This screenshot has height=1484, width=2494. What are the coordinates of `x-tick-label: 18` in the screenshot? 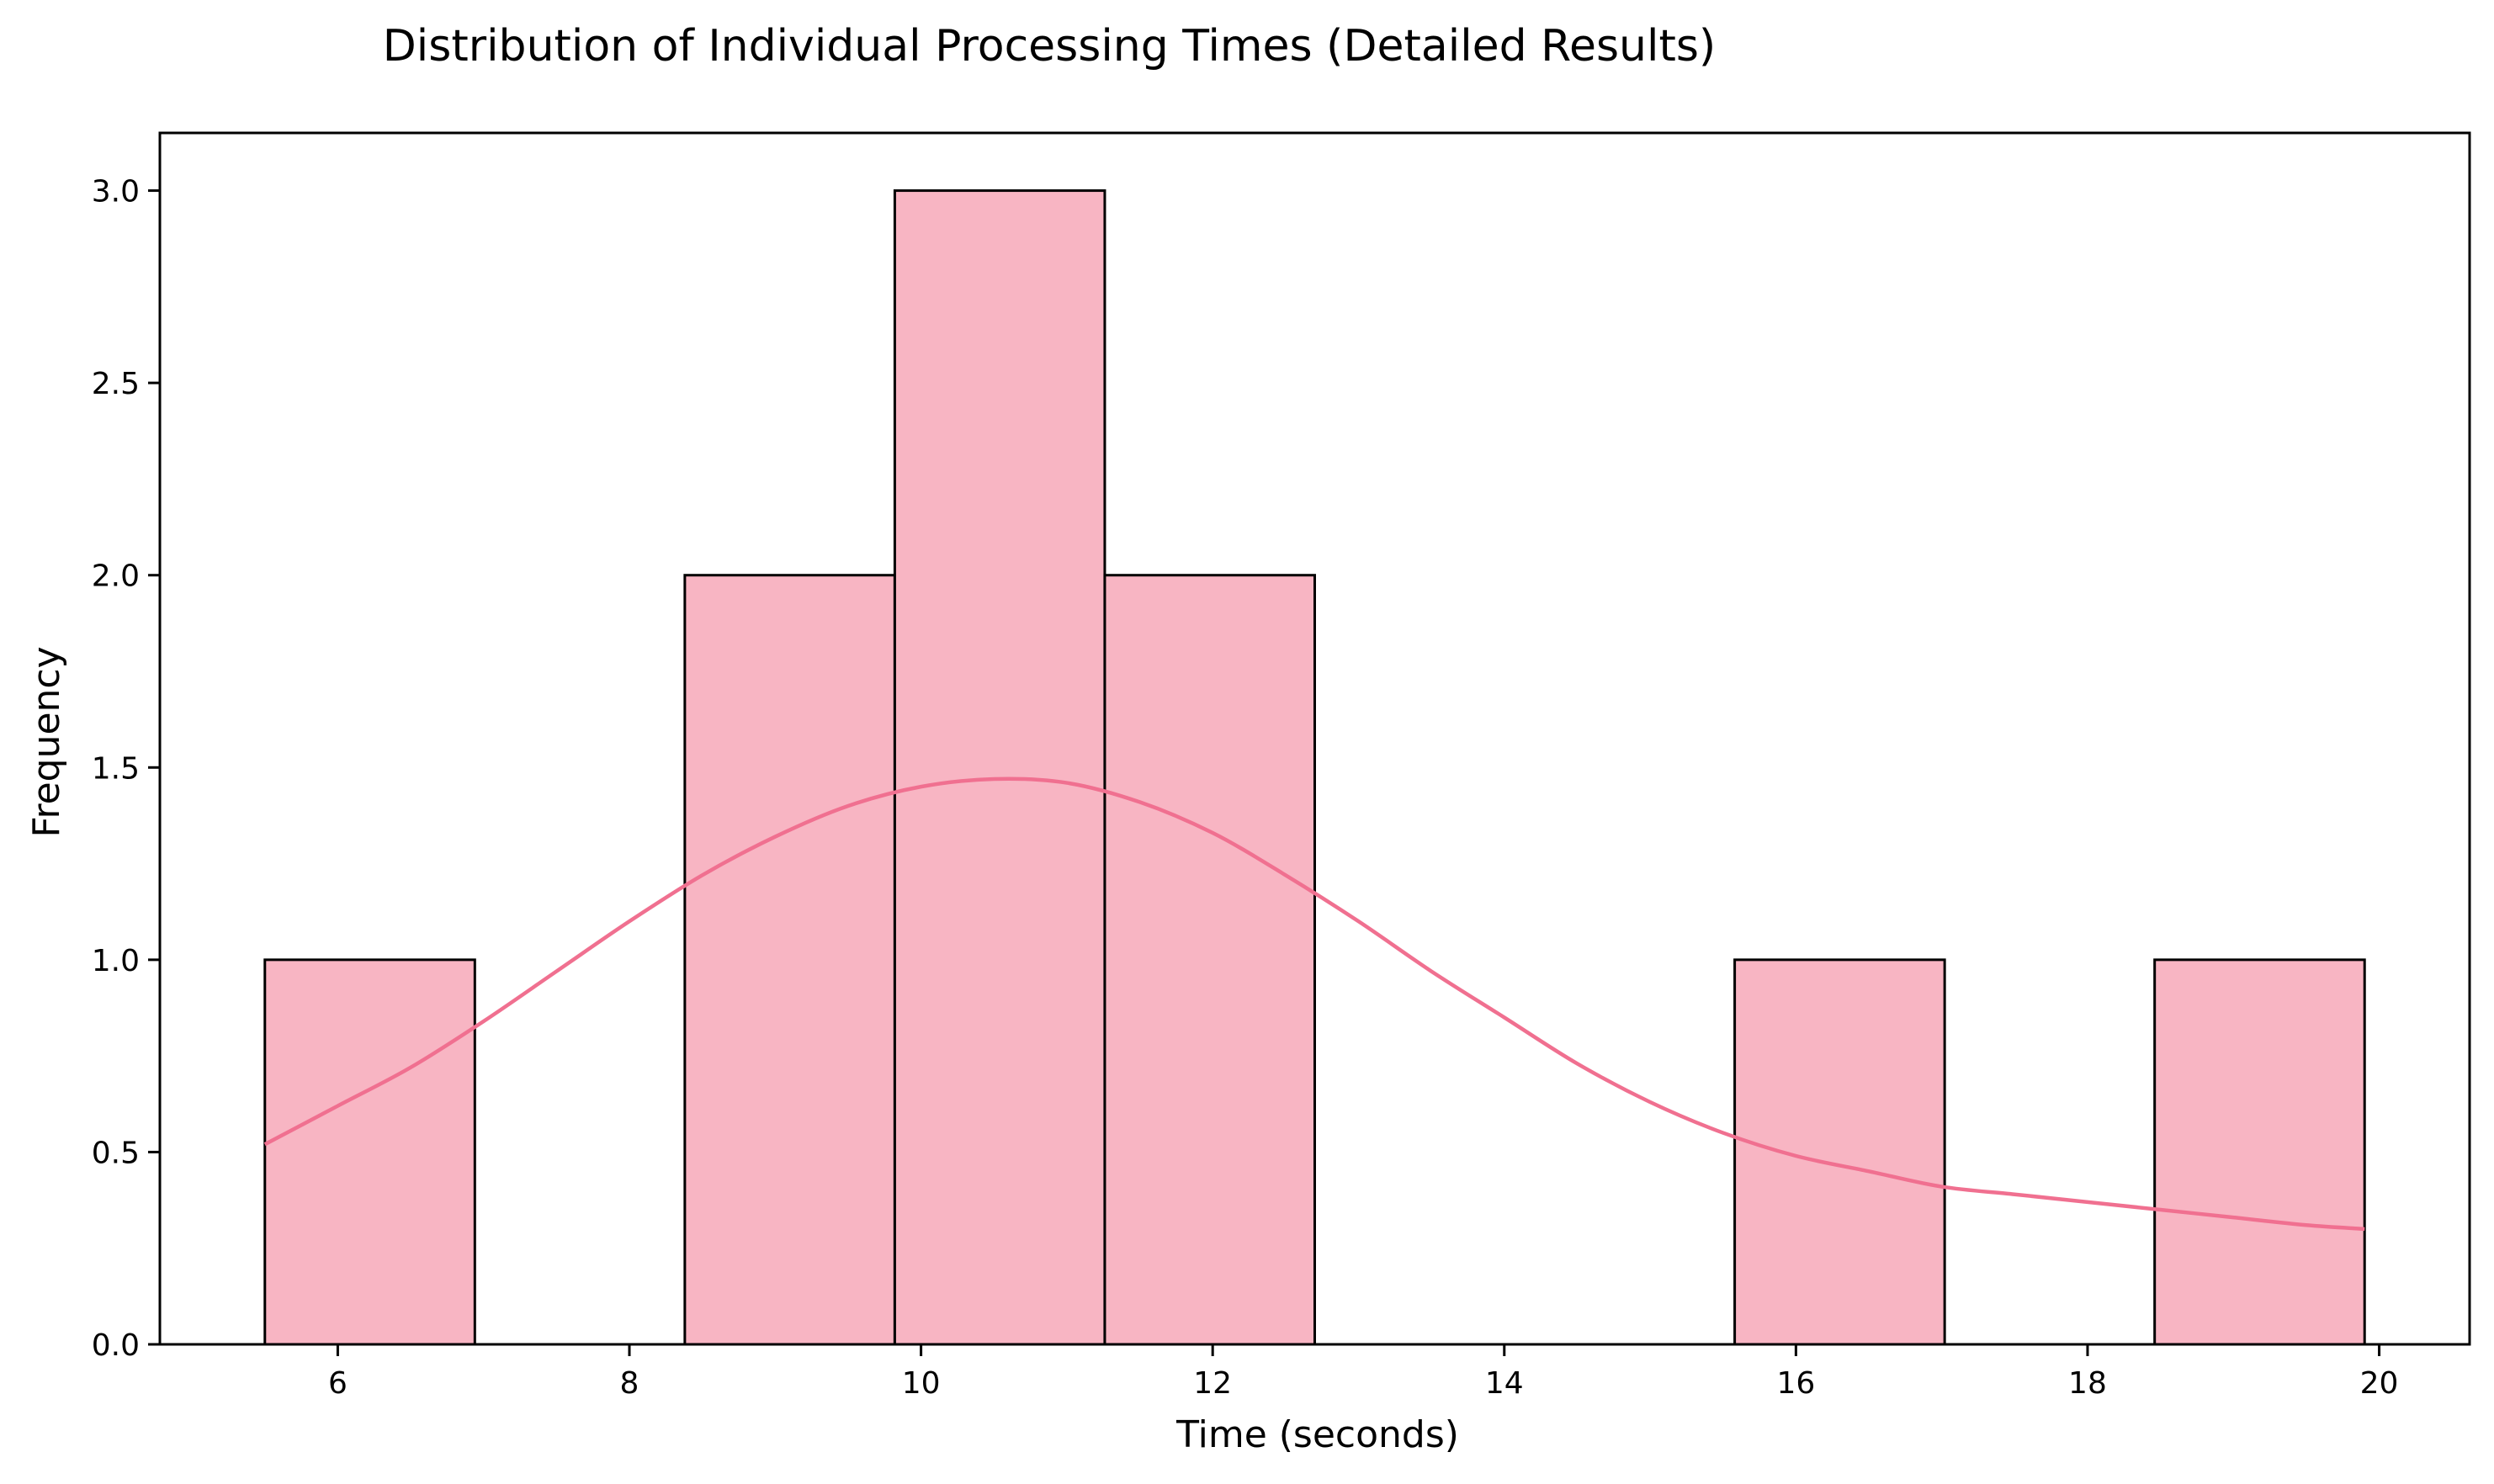 It's located at (2087, 1383).